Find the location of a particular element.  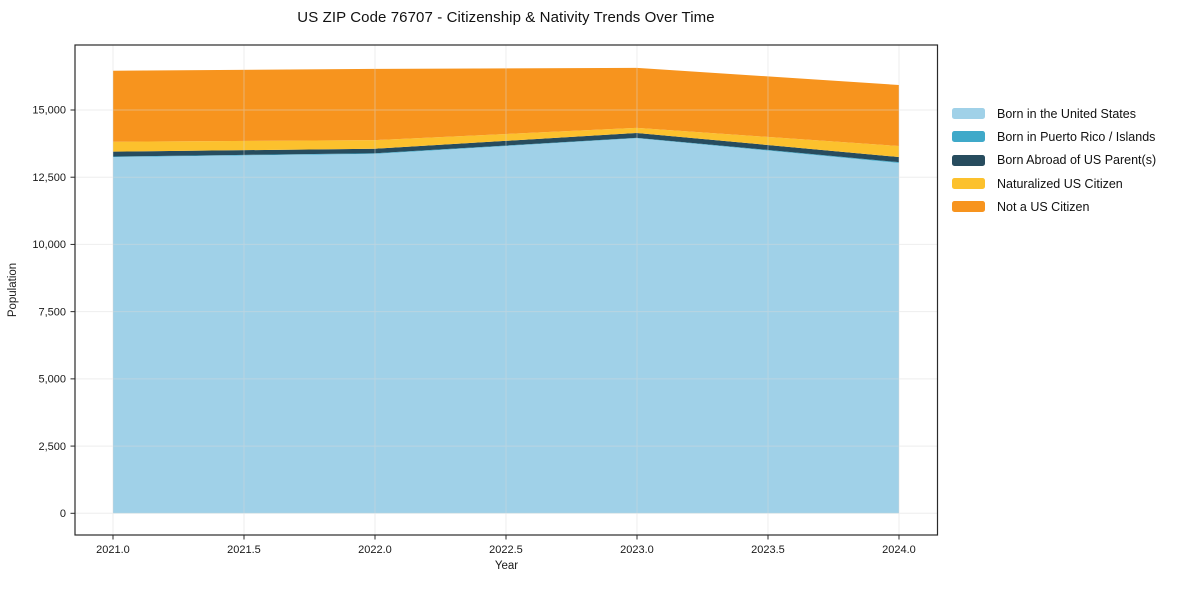

legend-item: Born Abroad of US Parent(s) is located at coordinates (1054, 160).